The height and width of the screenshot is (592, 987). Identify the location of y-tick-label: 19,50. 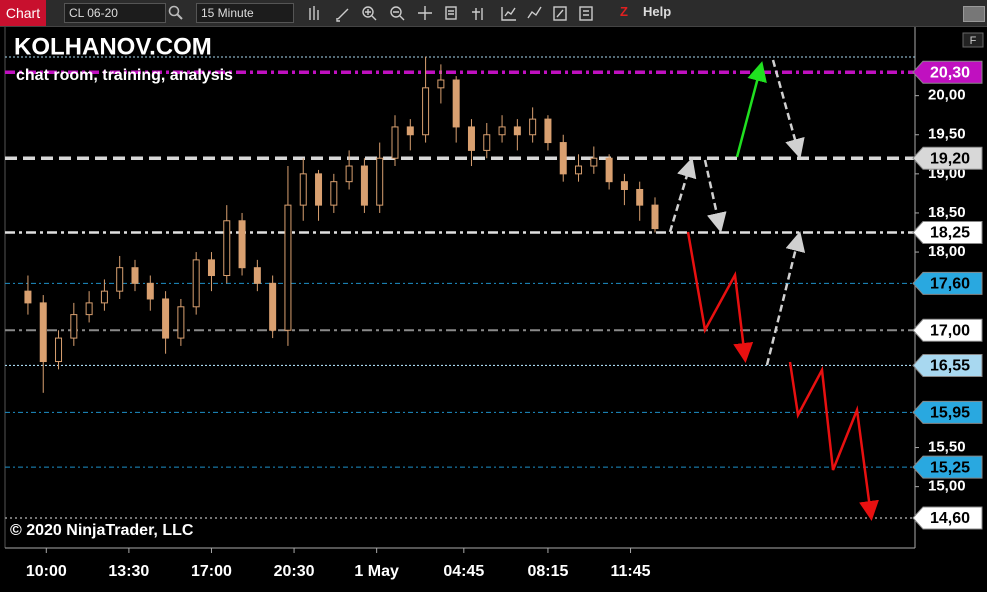
(947, 134).